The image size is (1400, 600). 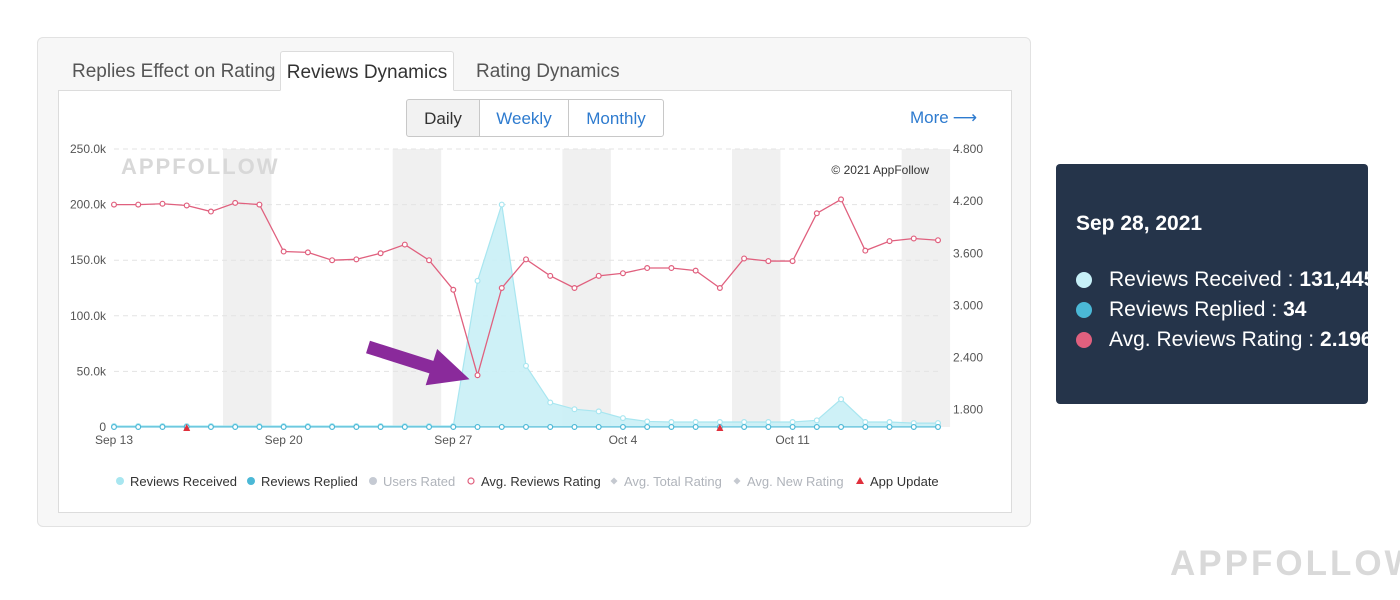 I want to click on tooltip-row-received: Reviews Received : 131,445, so click(x=1225, y=280).